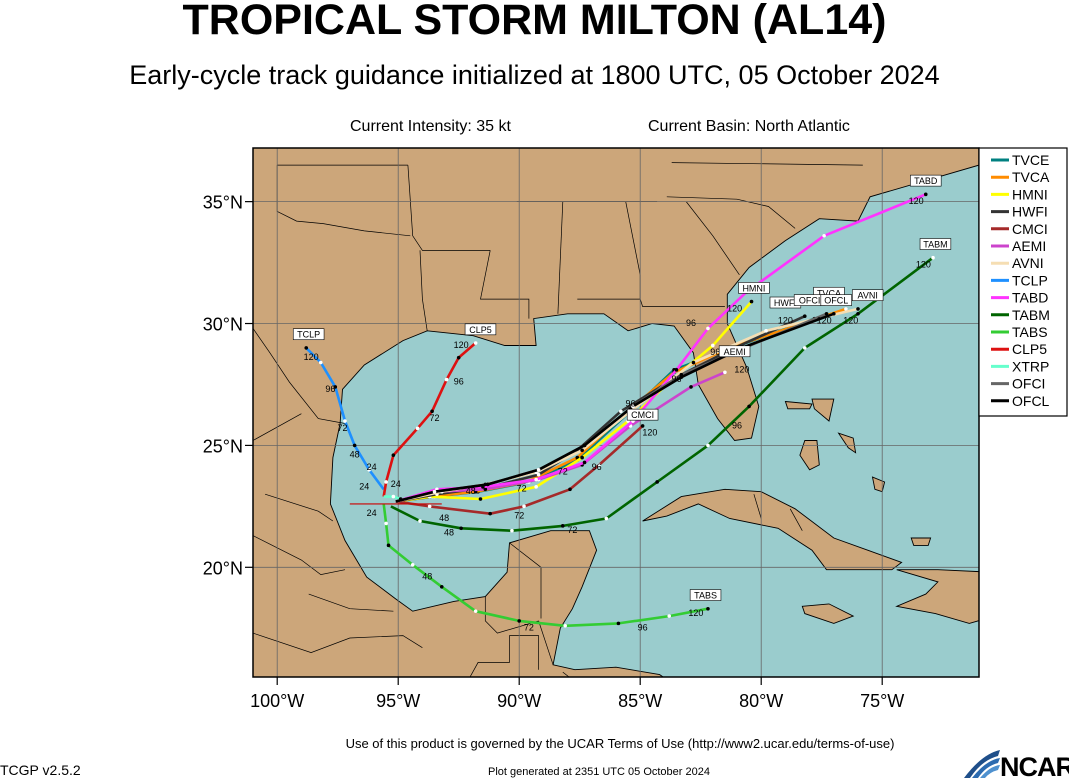 The width and height of the screenshot is (1069, 783). Describe the element at coordinates (847, 443) in the screenshot. I see `eleuthera-land` at that location.